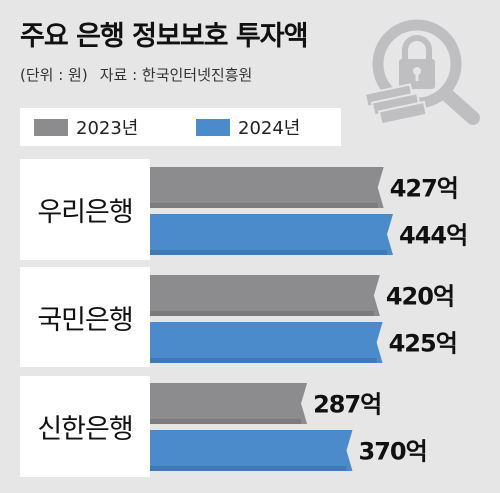 The image size is (500, 493). I want to click on category-panel-woori: 우리은행, so click(85, 209).